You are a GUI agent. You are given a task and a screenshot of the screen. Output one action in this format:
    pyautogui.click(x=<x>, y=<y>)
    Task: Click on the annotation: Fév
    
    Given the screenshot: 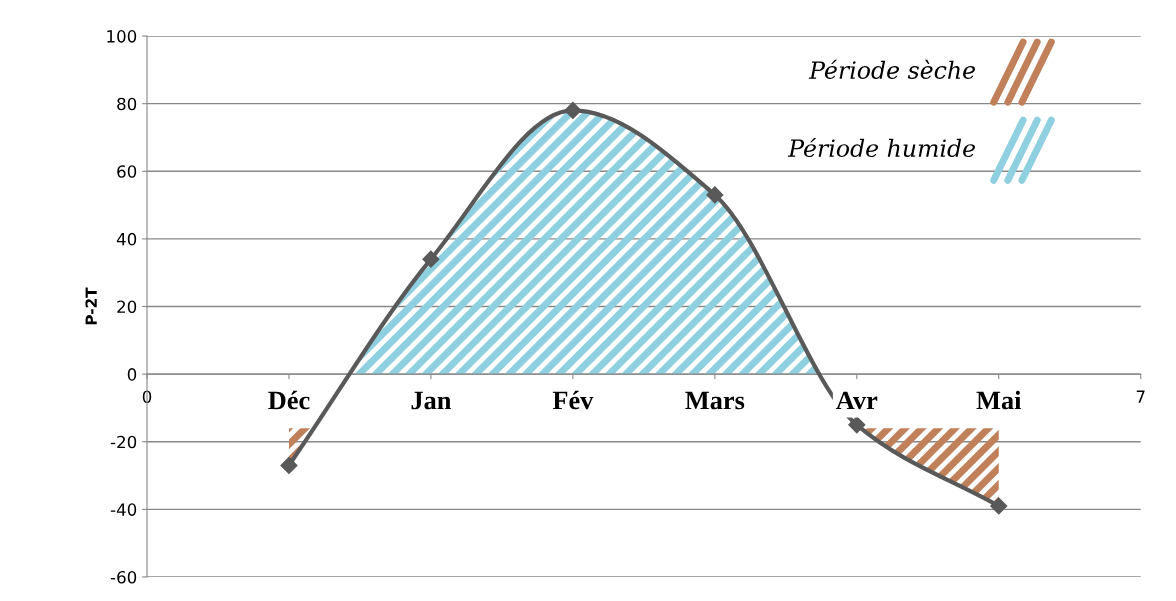 What is the action you would take?
    pyautogui.click(x=573, y=400)
    